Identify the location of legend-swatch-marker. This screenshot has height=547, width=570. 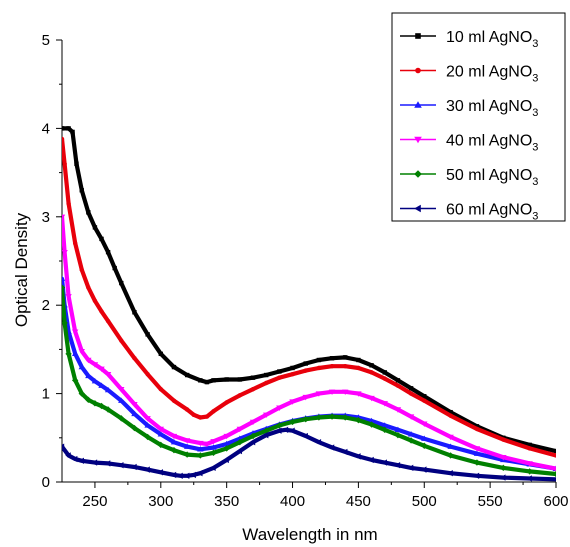
(418, 104).